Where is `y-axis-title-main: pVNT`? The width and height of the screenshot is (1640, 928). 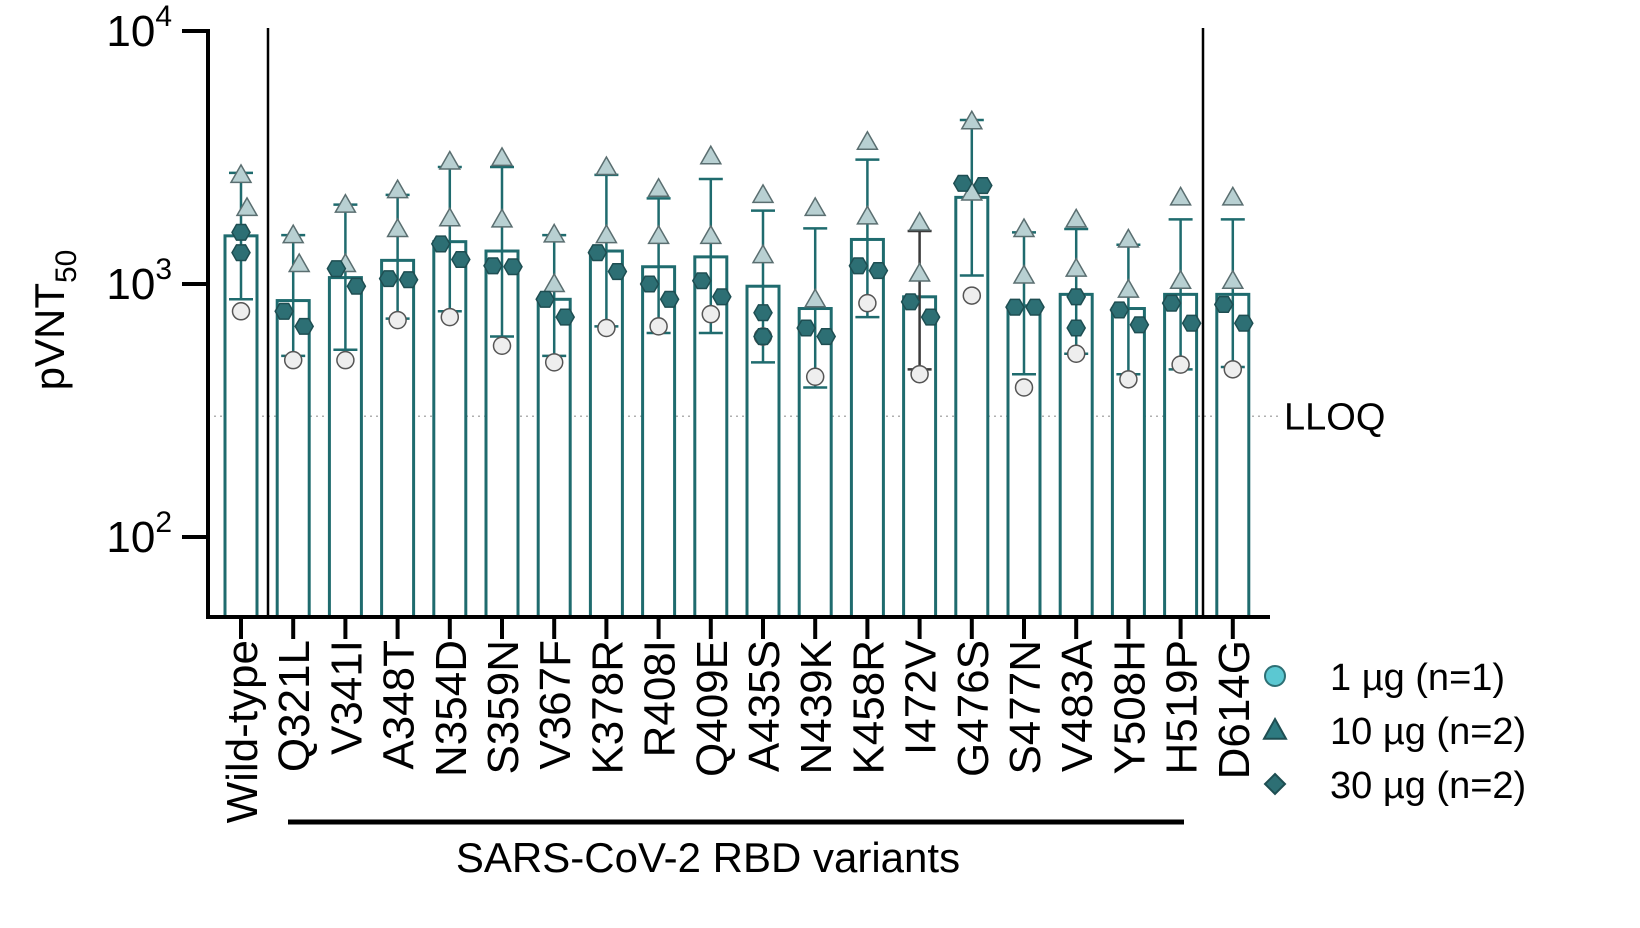 y-axis-title-main: pVNT is located at coordinates (49, 336).